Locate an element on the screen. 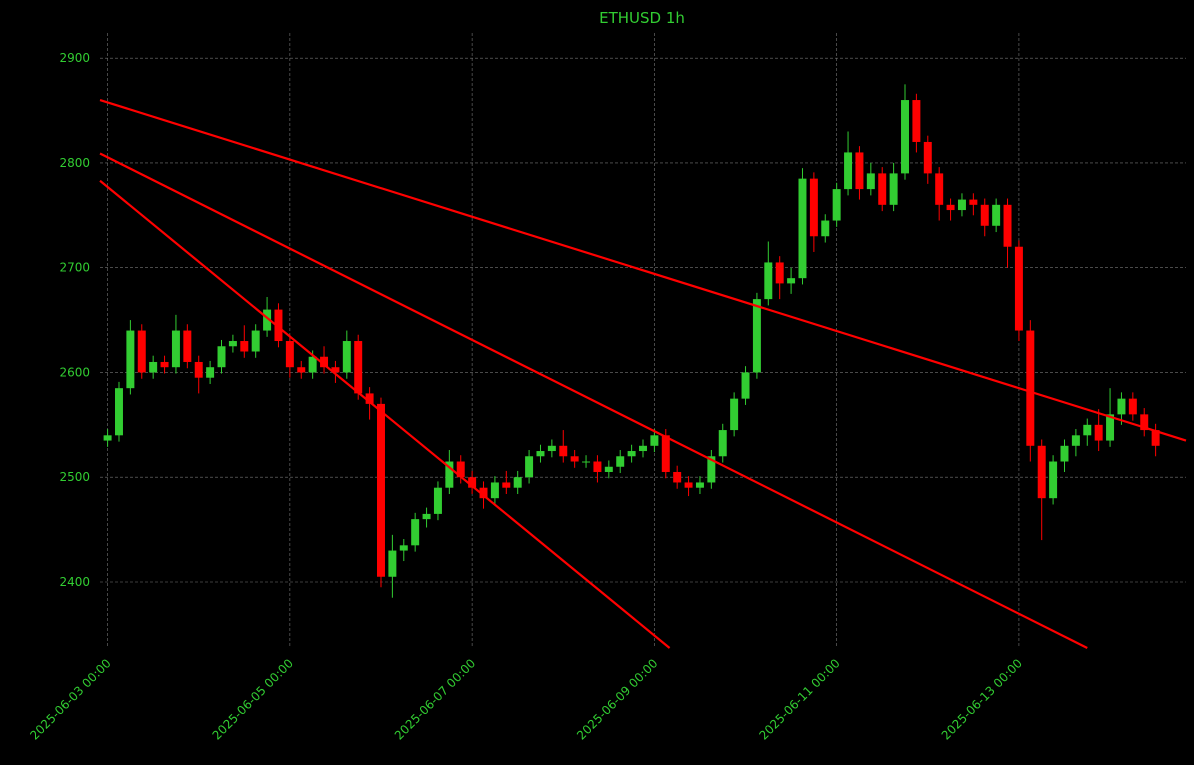  x-tick-label: 2025-06-03 00:00 is located at coordinates (70, 699).